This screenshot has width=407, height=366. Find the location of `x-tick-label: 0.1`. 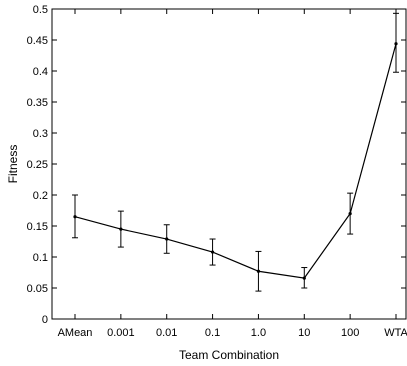

x-tick-label: 0.1 is located at coordinates (212, 333).